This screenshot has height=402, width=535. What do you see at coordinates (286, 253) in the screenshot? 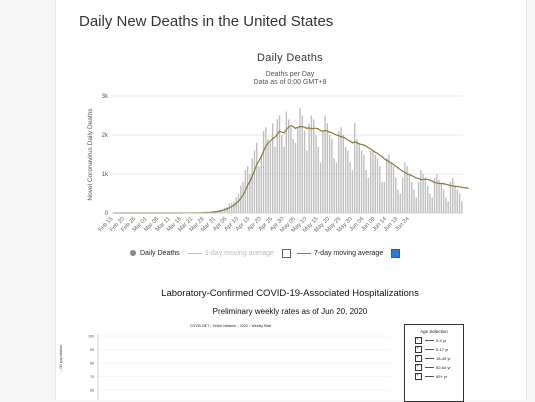
I see `3day-average-checkbox` at bounding box center [286, 253].